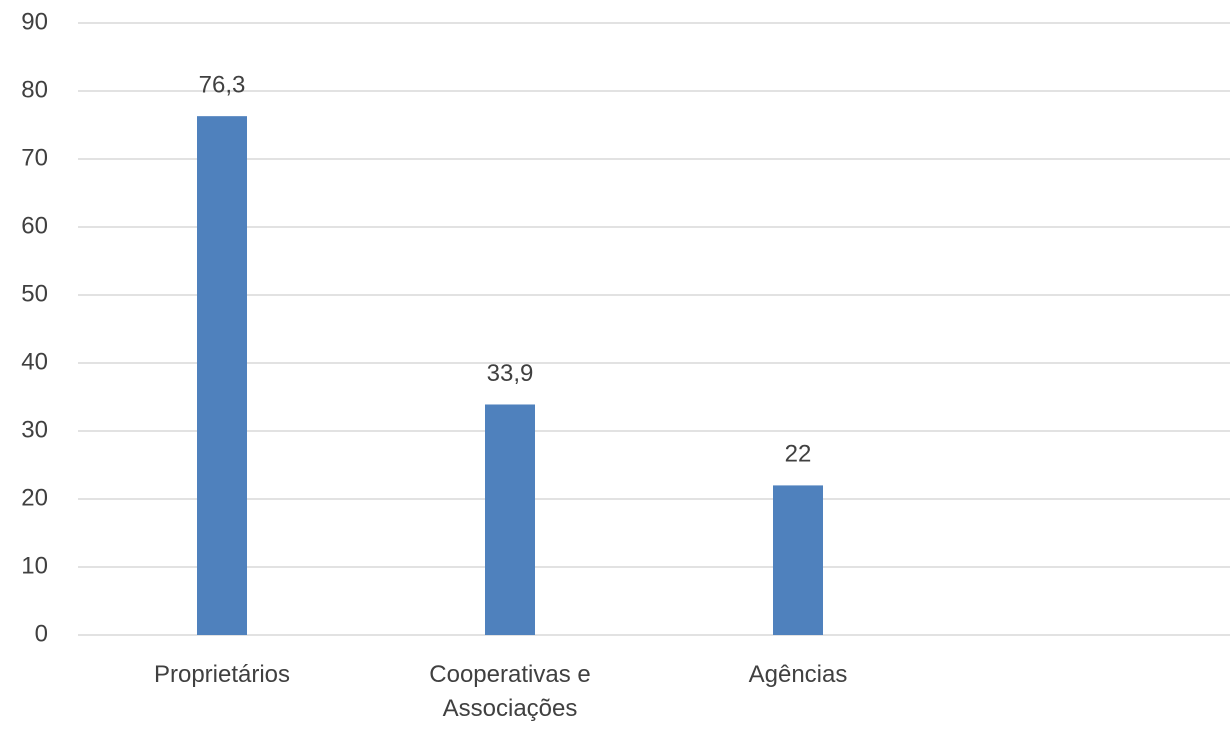 The width and height of the screenshot is (1230, 731). What do you see at coordinates (34, 225) in the screenshot?
I see `y-tick-label: 60` at bounding box center [34, 225].